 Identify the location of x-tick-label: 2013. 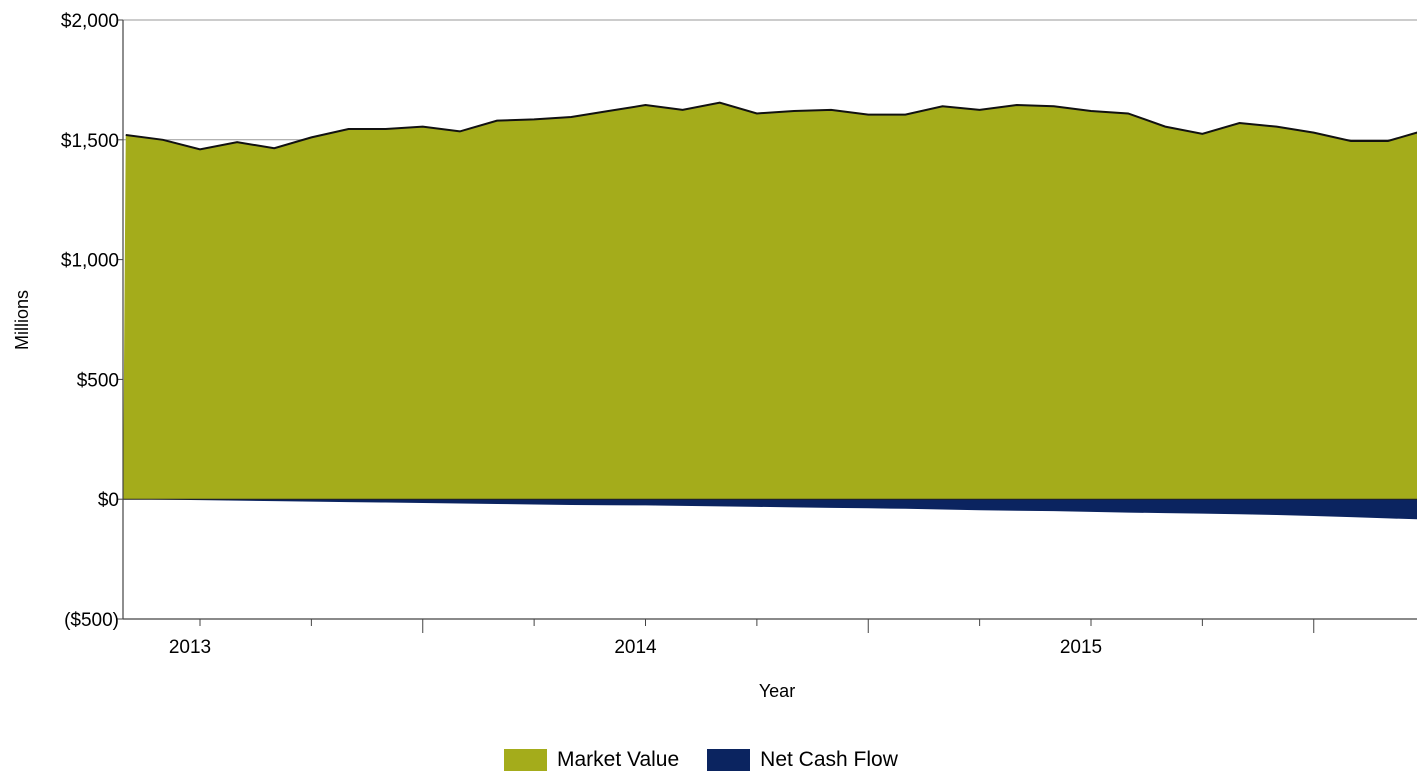
(190, 647).